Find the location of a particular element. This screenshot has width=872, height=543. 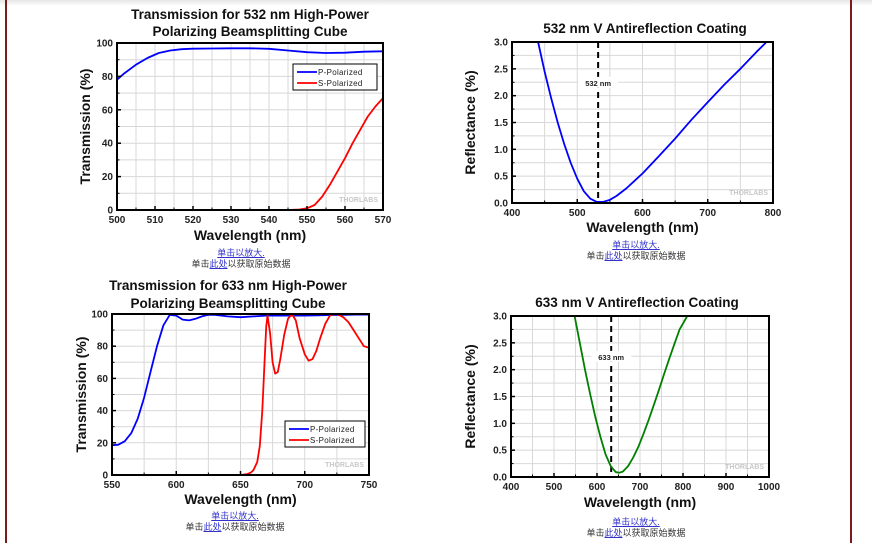

chart-title-line: Transmission for 532 nm High-Power is located at coordinates (250, 14).